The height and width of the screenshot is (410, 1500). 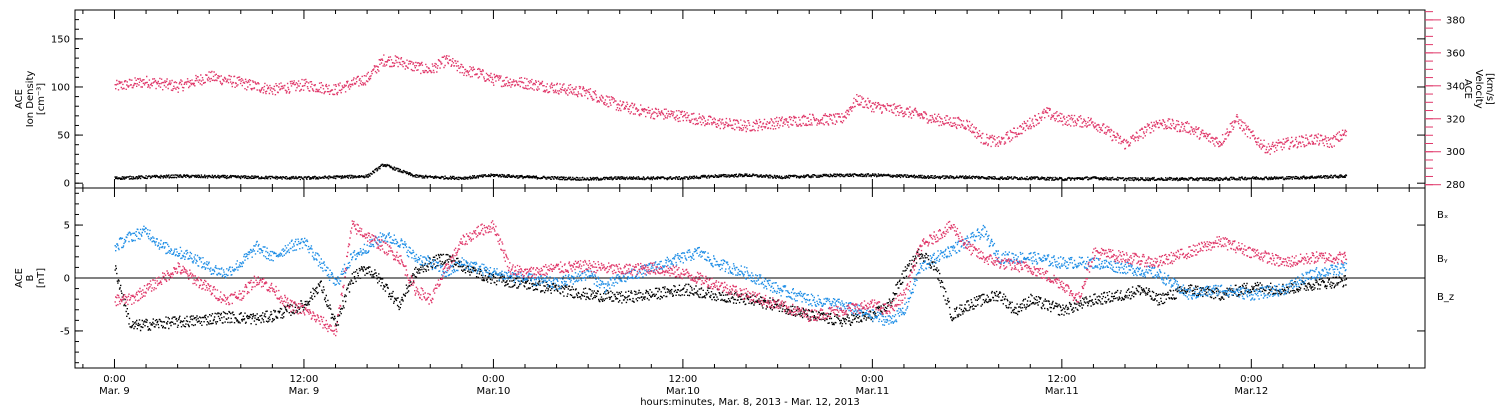 I want to click on velocity-tick-label: 280, so click(x=1455, y=185).